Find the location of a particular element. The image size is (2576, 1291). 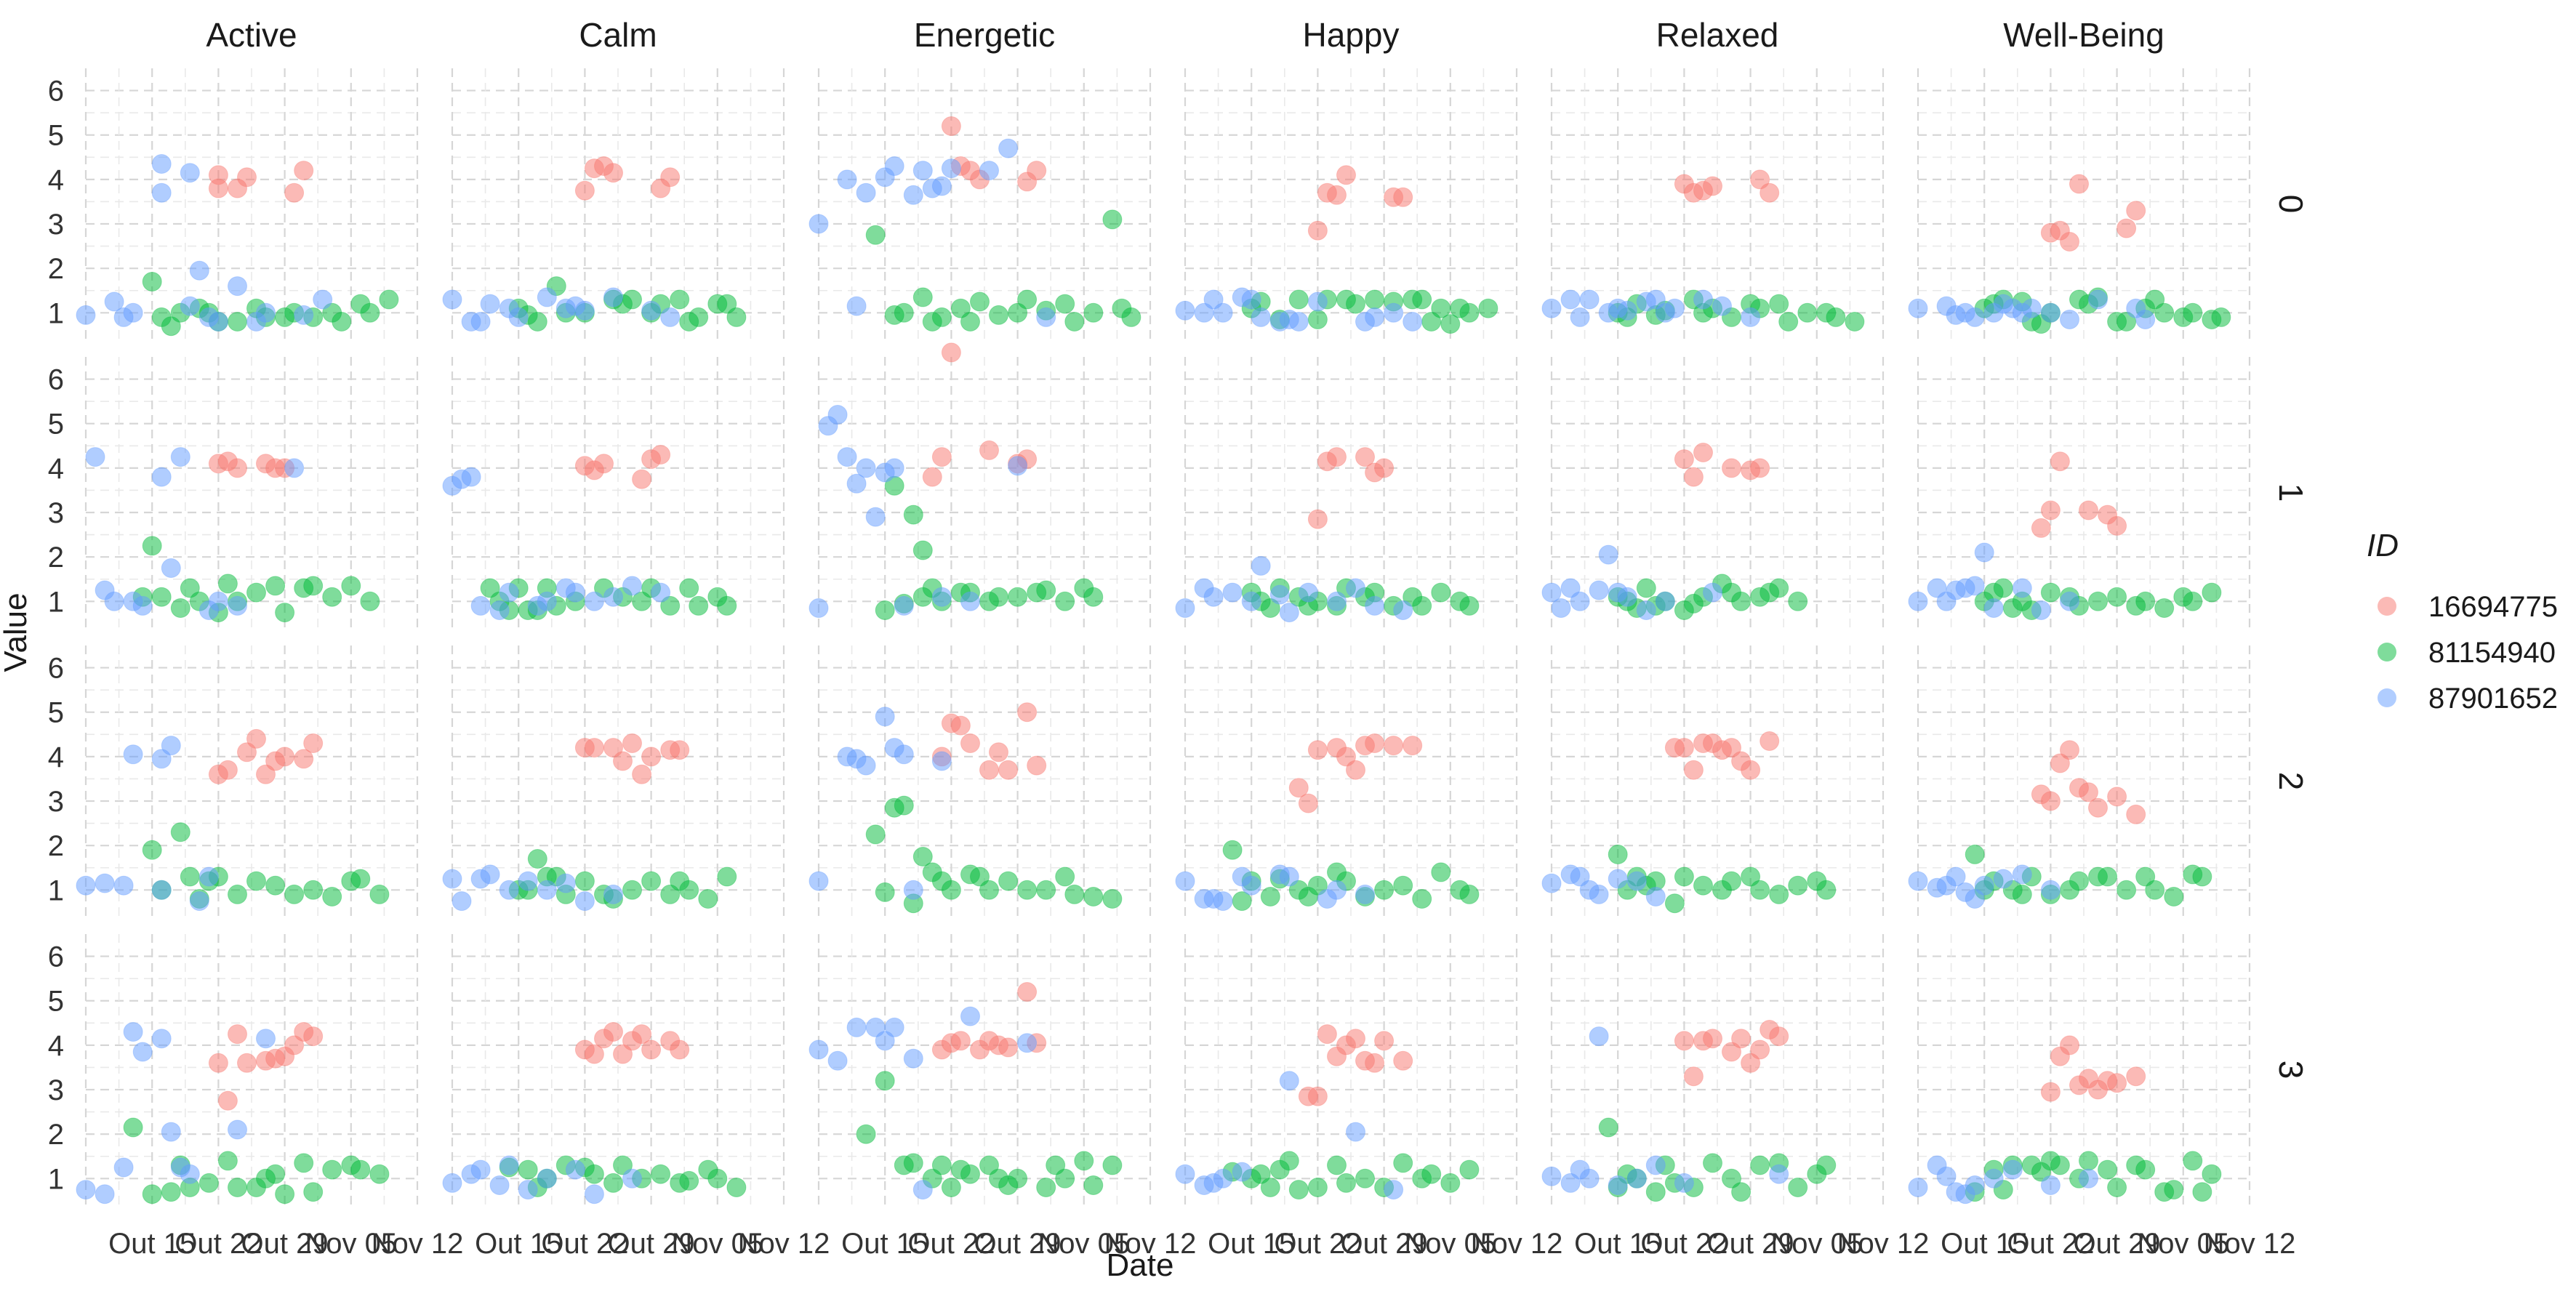

legend-label: 16694775 is located at coordinates (2493, 607).